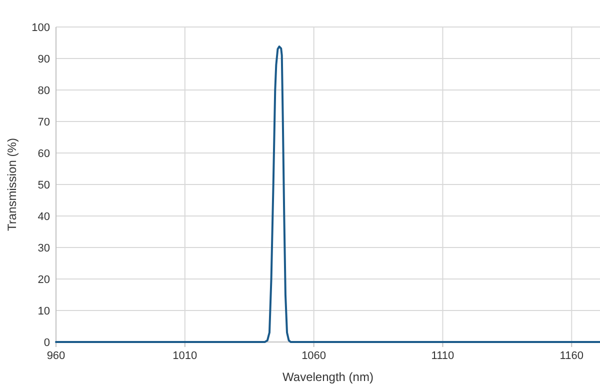  Describe the element at coordinates (314, 356) in the screenshot. I see `x-tick-label: 1060` at that location.